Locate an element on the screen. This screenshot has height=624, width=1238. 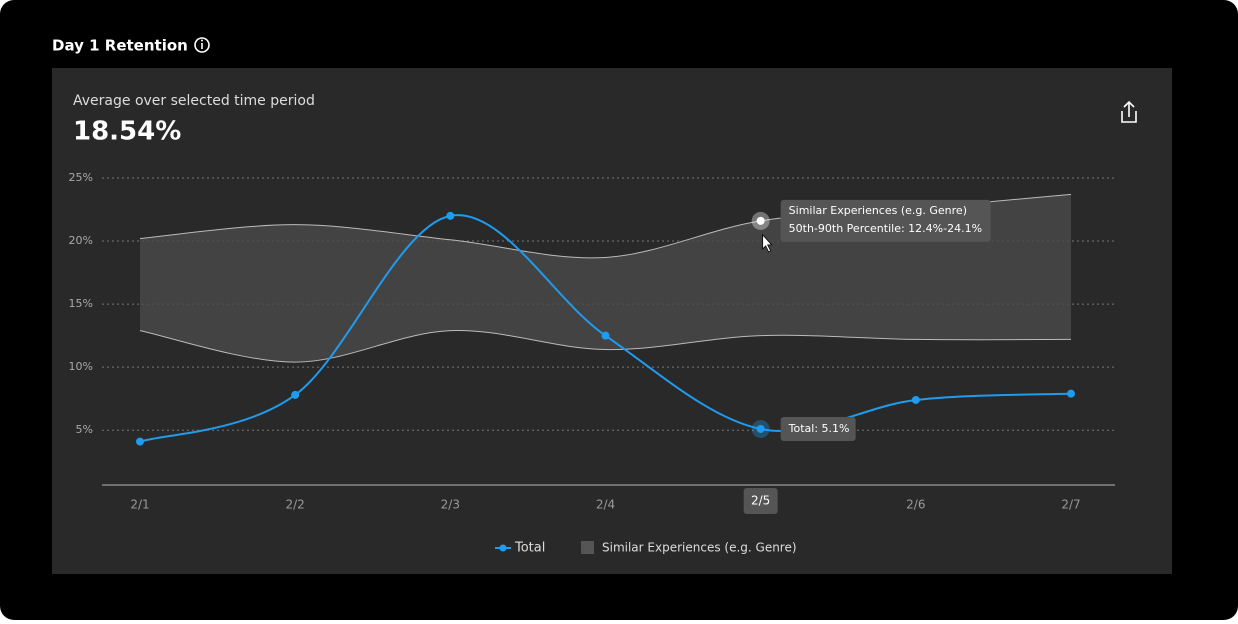
band-lower is located at coordinates (605, 346).